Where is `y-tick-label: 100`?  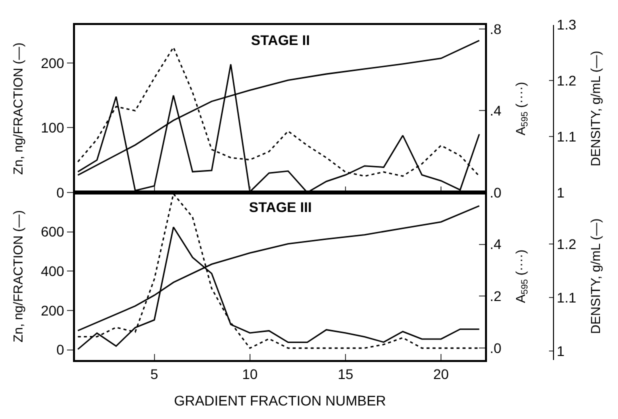 y-tick-label: 100 is located at coordinates (52, 128).